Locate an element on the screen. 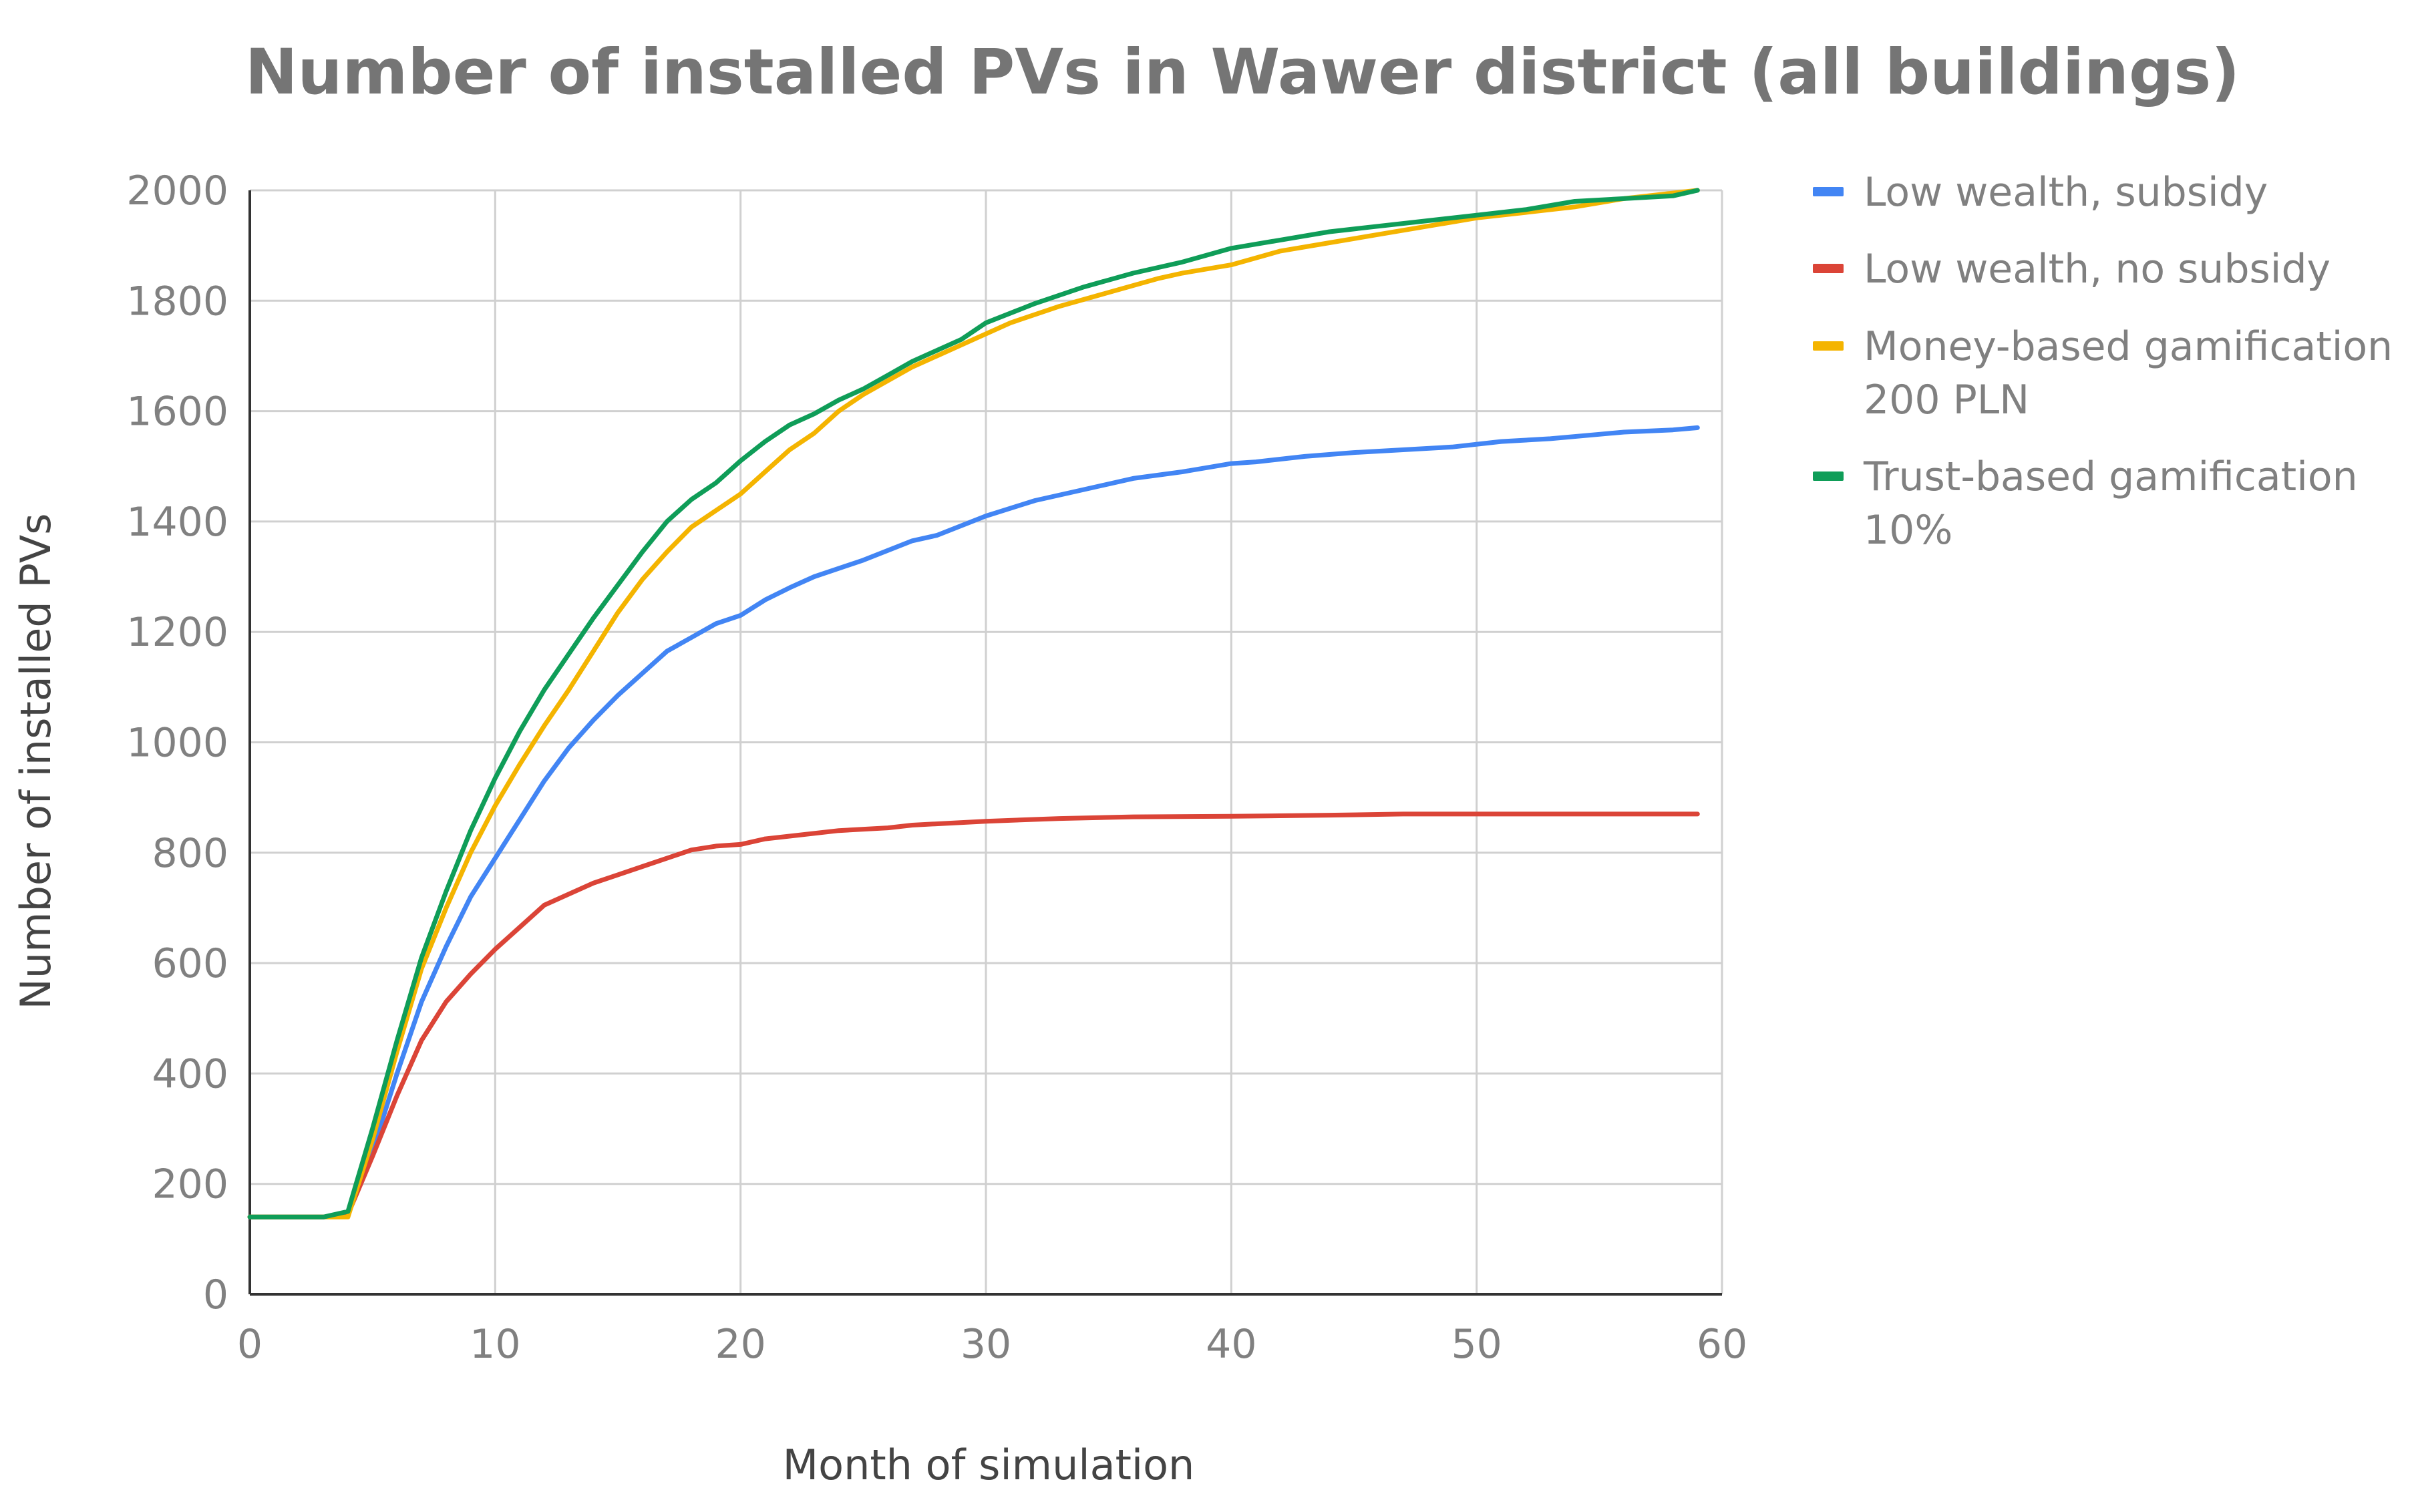  y-tick-label: 400 is located at coordinates (190, 1074).